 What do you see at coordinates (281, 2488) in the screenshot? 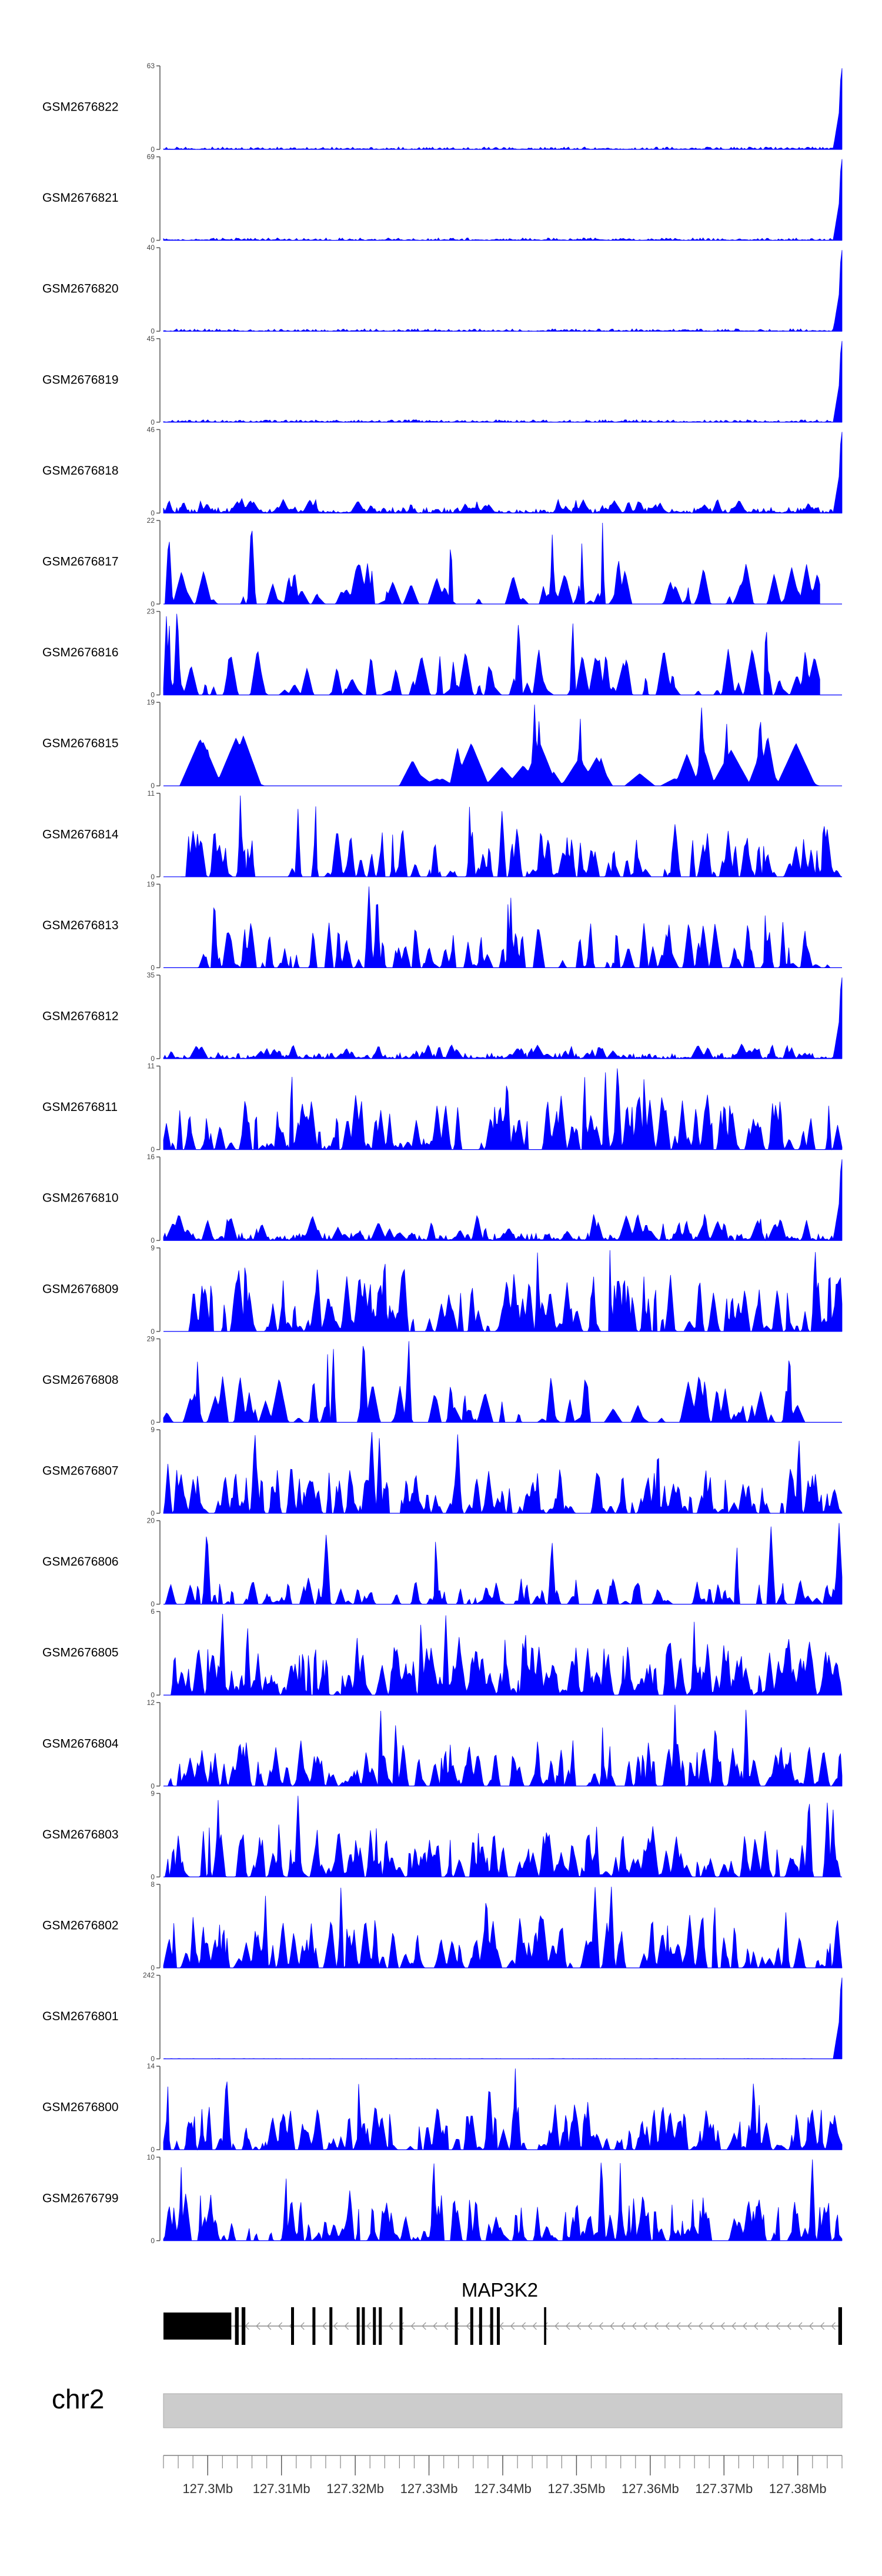
I see `genome-axis-label: 127.31Mb` at bounding box center [281, 2488].